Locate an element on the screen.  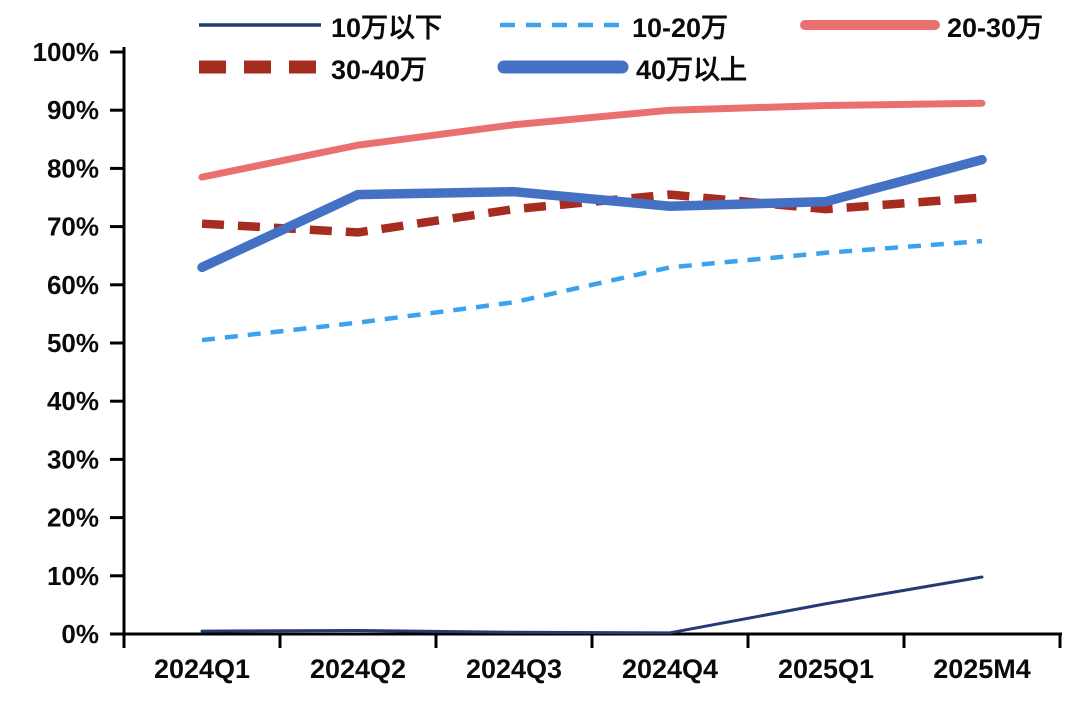
x-category-label: 2024Q2 is located at coordinates (358, 669).